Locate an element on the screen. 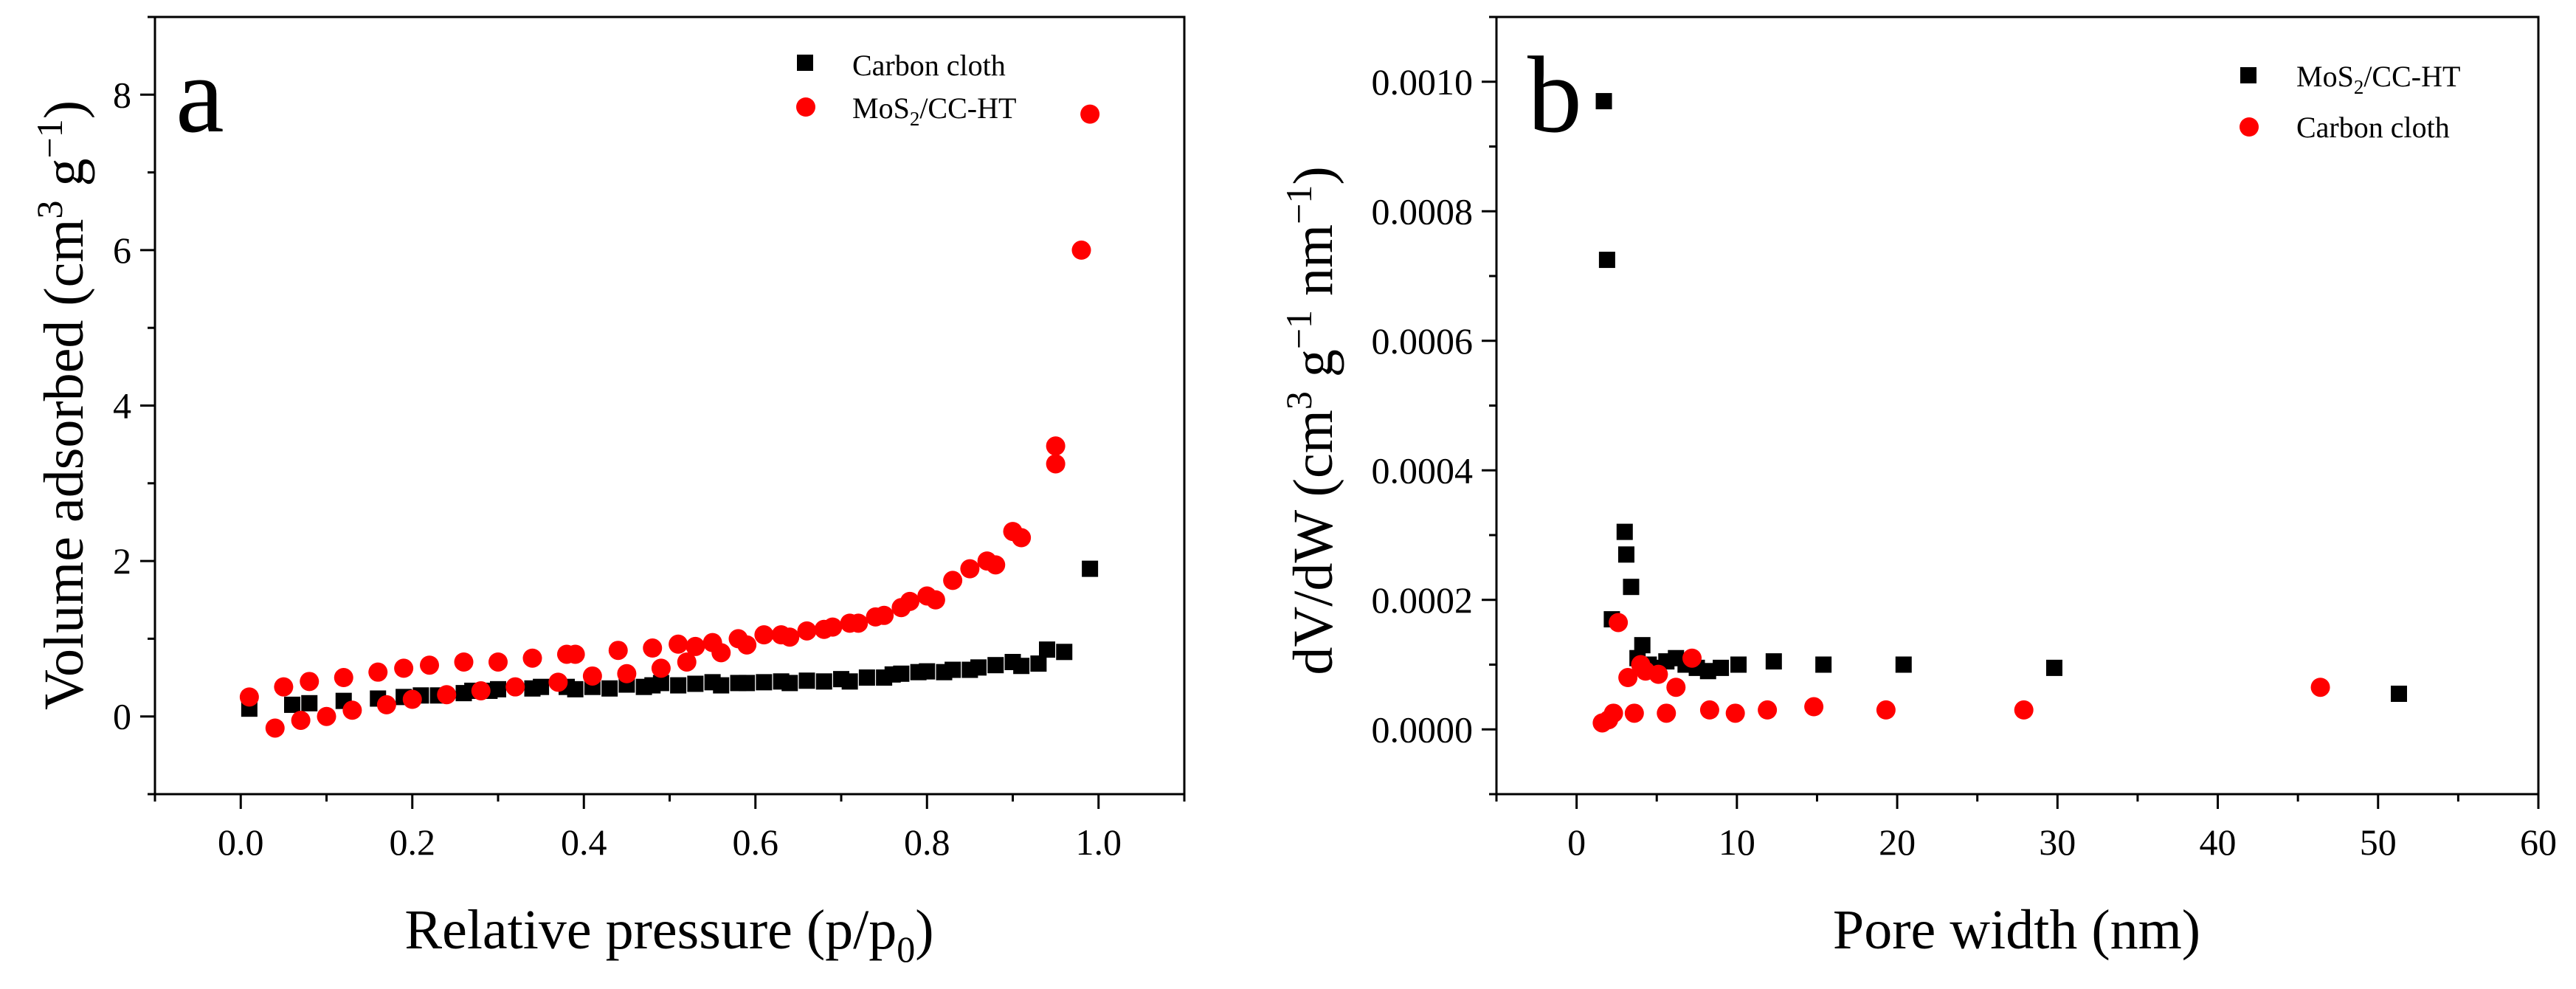 The height and width of the screenshot is (989, 2576). panel-b-x-axis-title: Pore width (nm) is located at coordinates (2017, 930).